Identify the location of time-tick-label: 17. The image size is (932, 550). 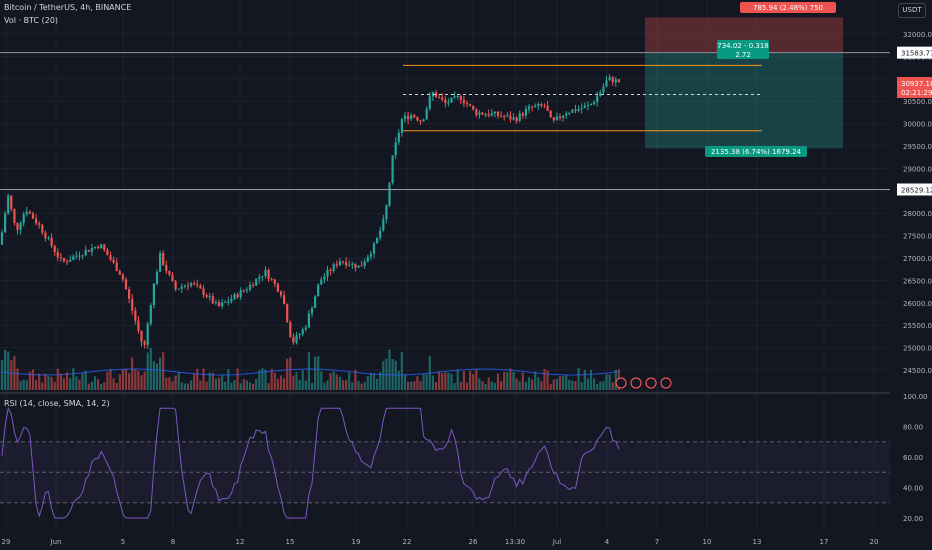
(824, 542).